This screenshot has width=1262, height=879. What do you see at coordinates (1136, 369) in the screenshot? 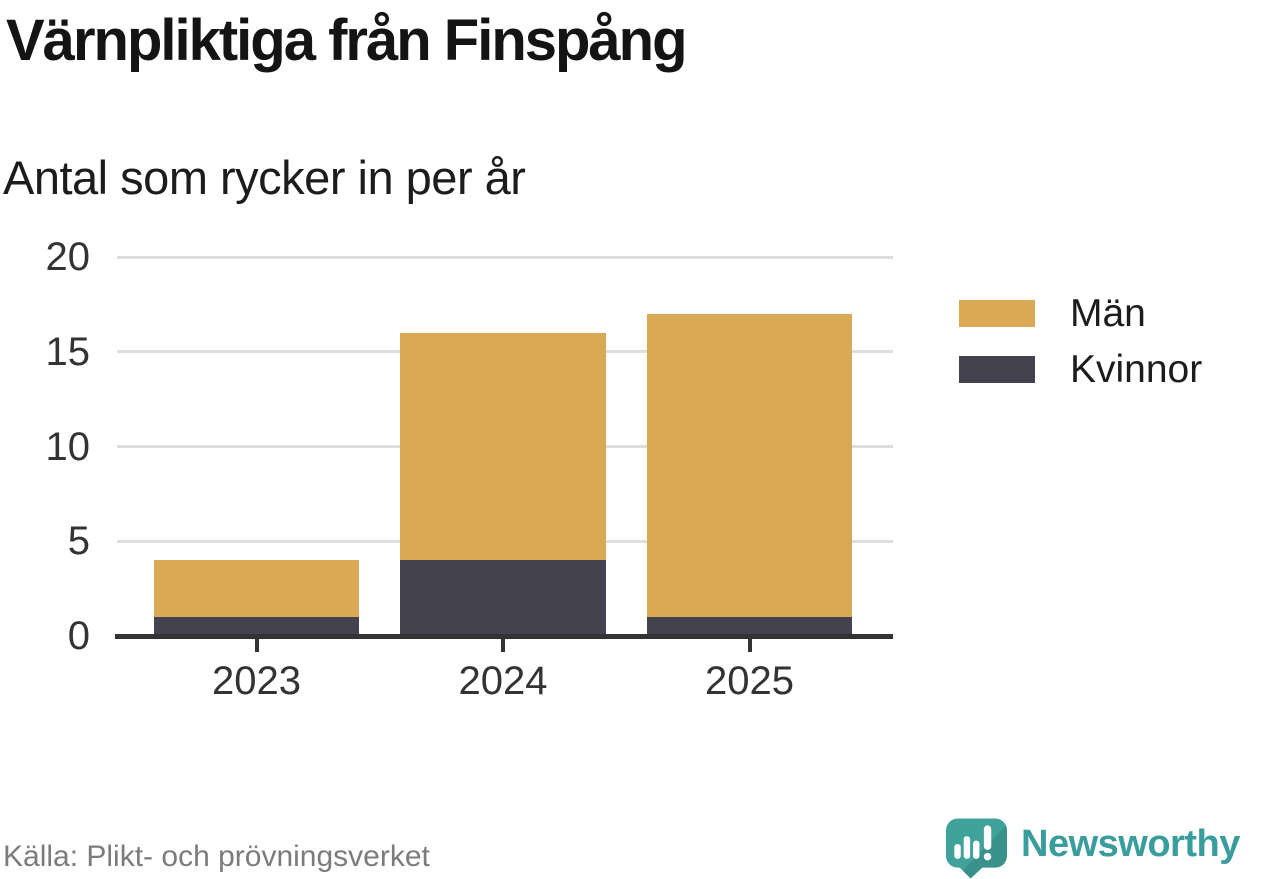
I see `legend-label: Kvinnor` at bounding box center [1136, 369].